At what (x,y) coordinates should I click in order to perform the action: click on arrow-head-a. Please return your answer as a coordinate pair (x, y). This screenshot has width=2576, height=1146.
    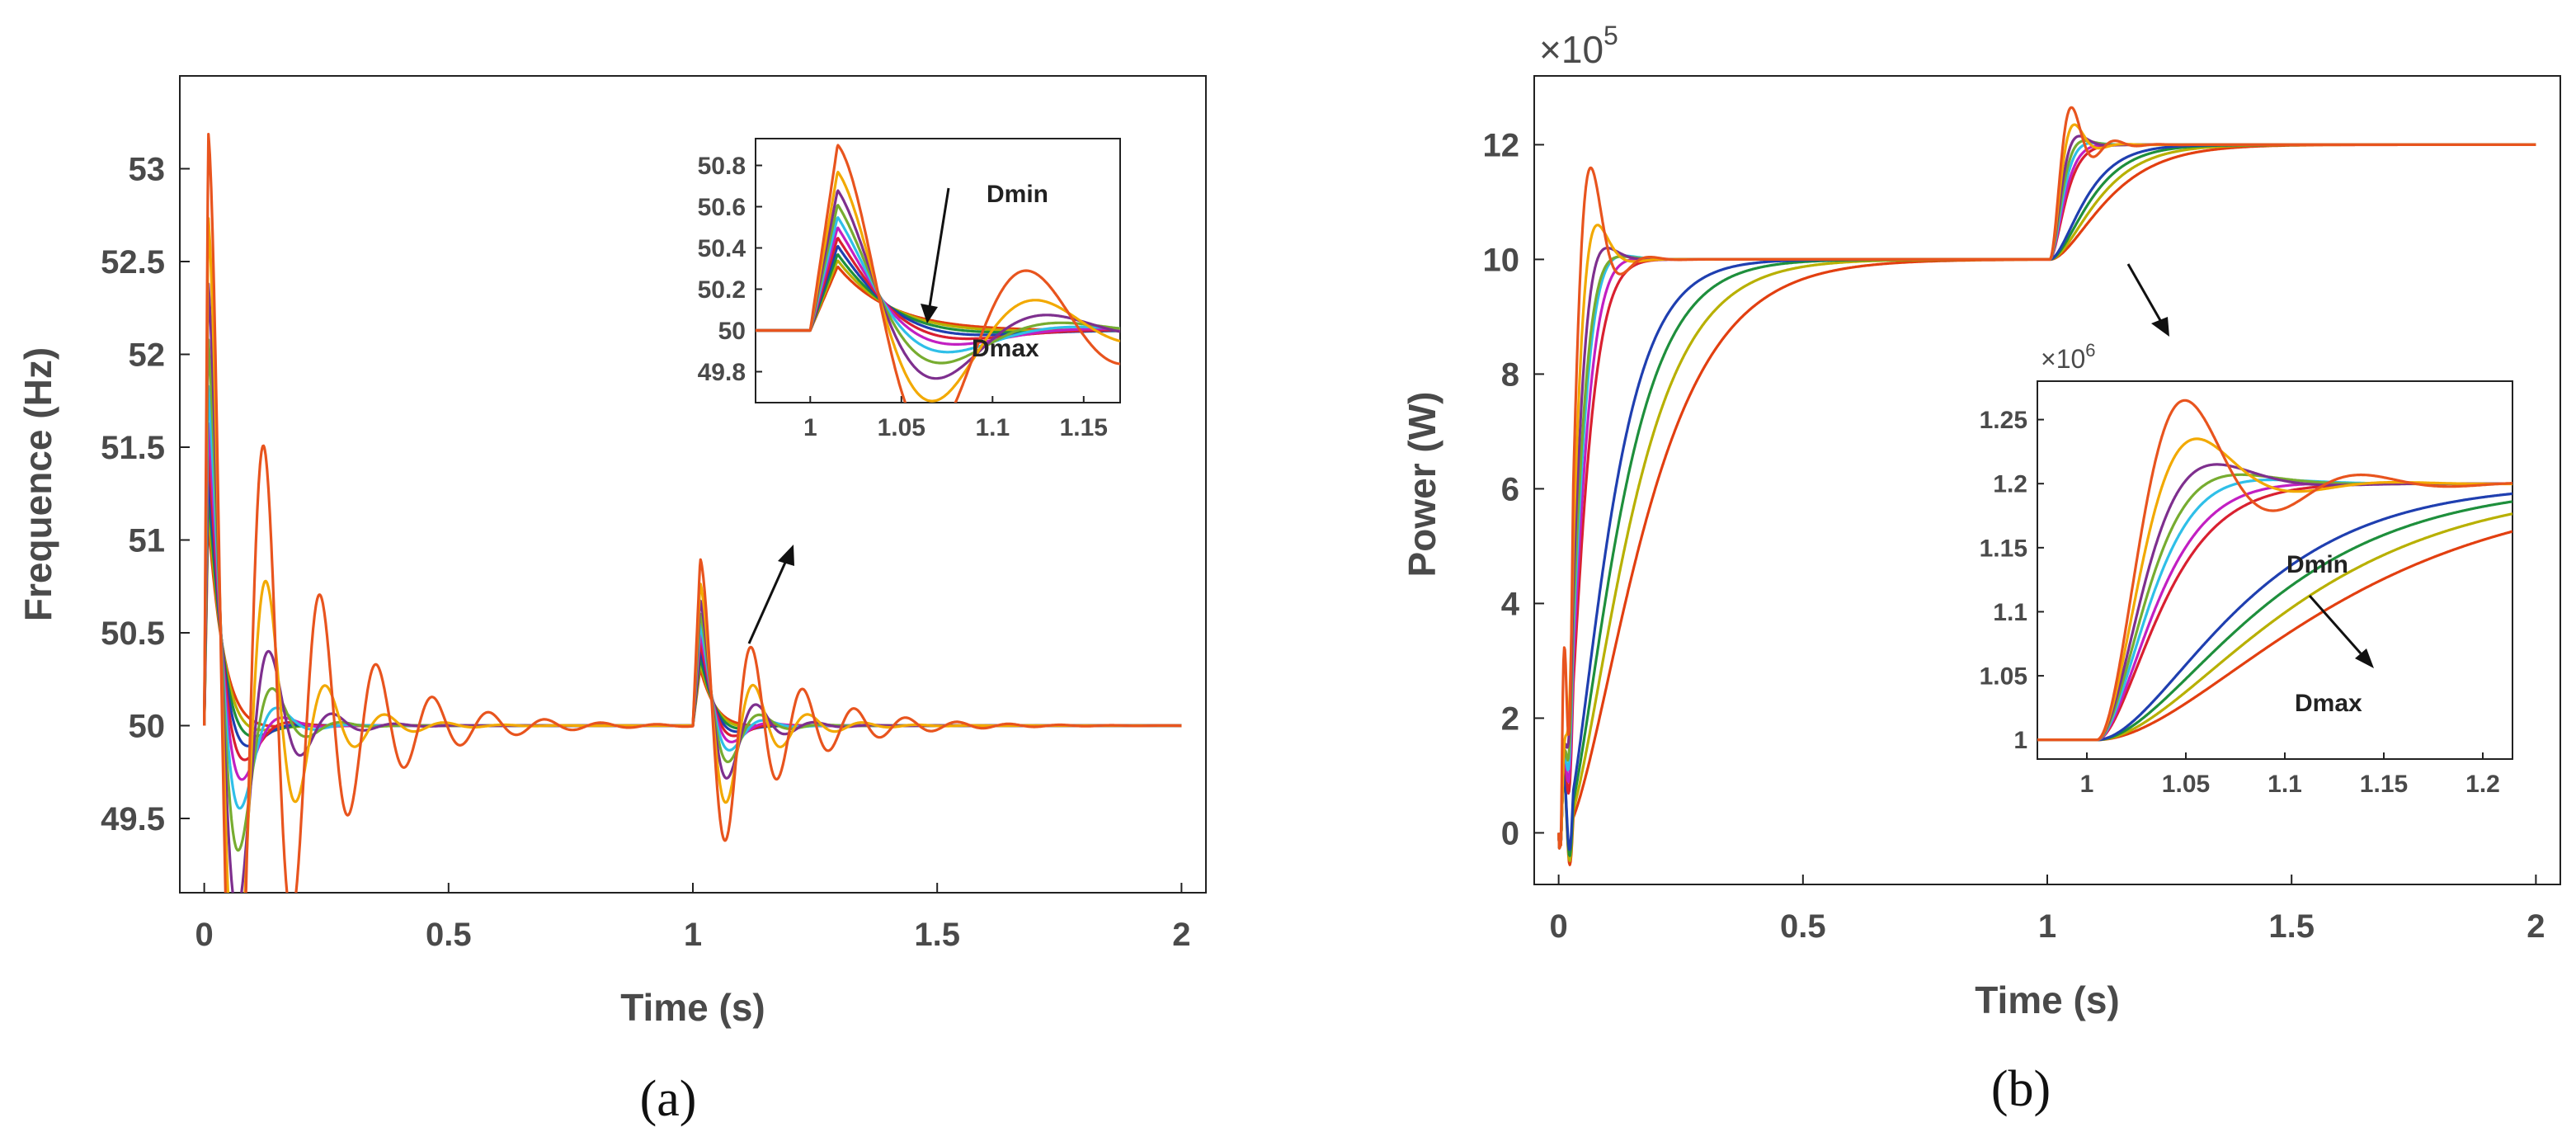
    Looking at the image, I should click on (786, 555).